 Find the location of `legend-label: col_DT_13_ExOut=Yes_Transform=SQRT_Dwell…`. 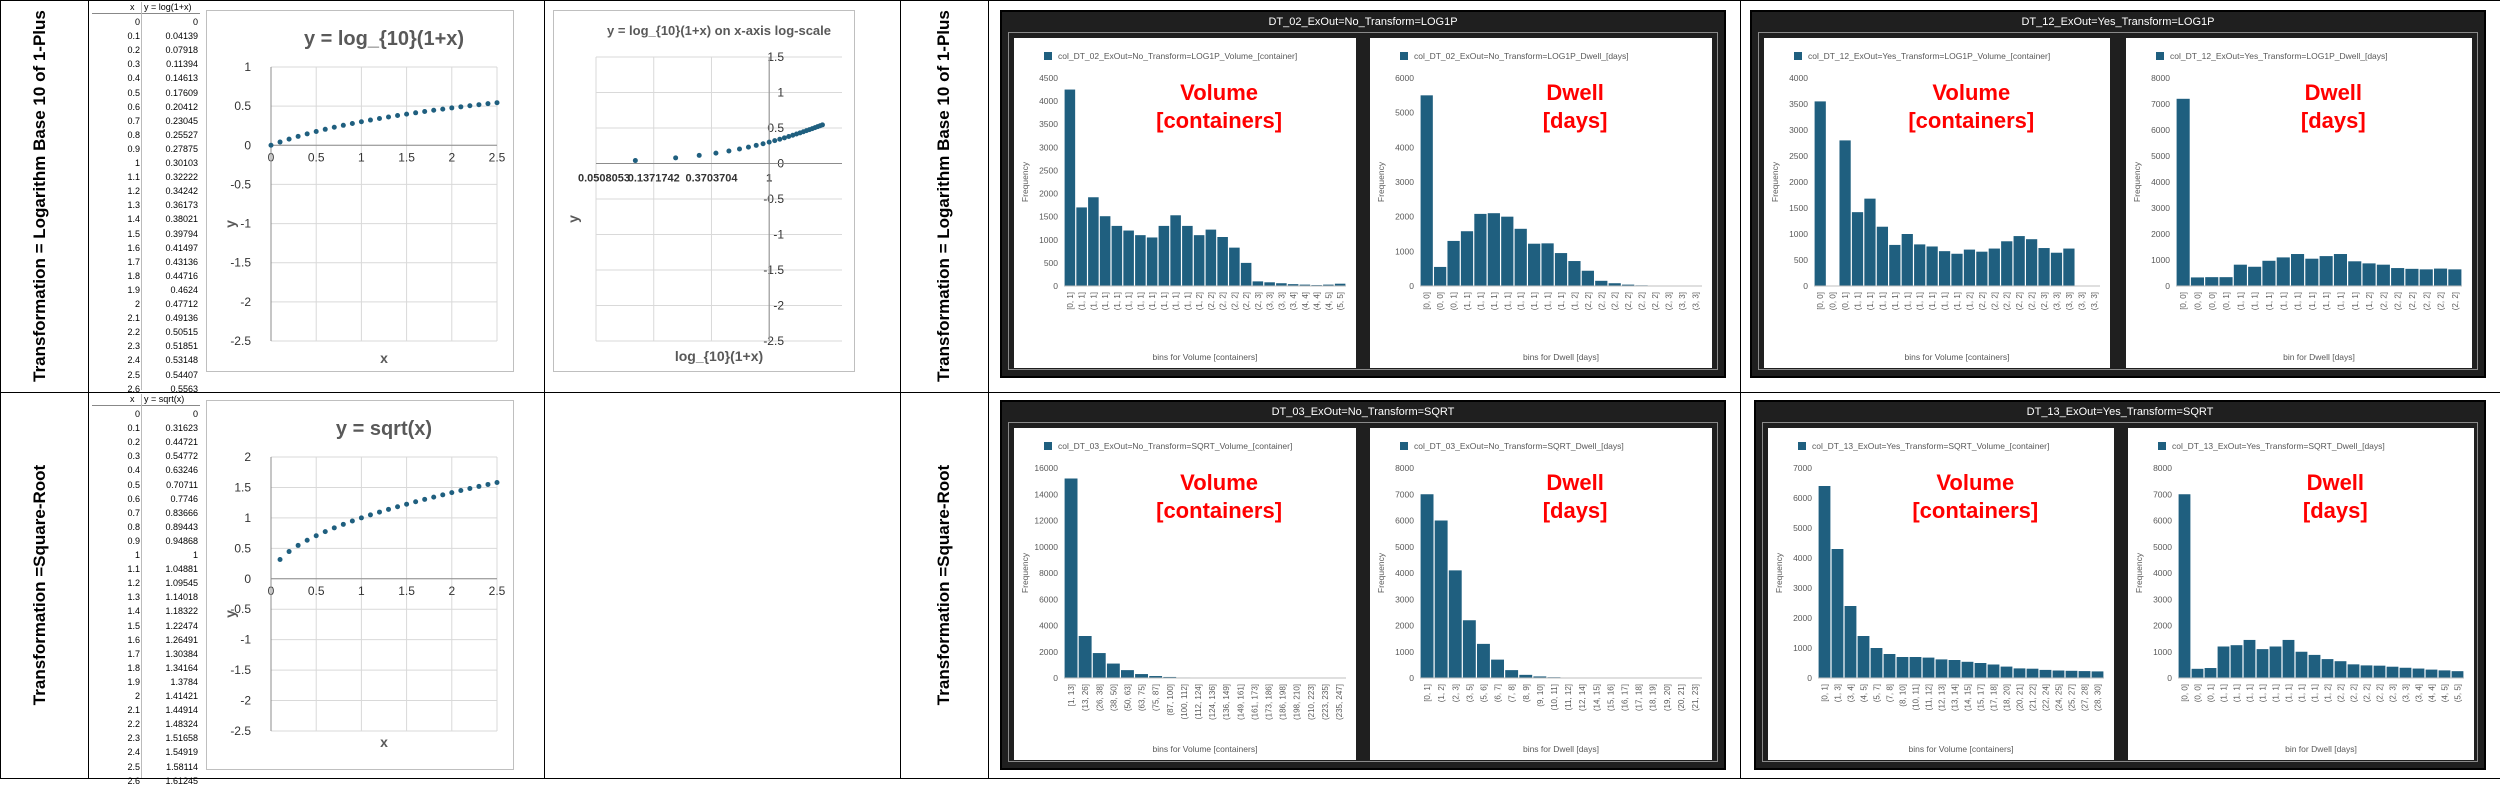

legend-label: col_DT_13_ExOut=Yes_Transform=SQRT_Dwell… is located at coordinates (2278, 446).